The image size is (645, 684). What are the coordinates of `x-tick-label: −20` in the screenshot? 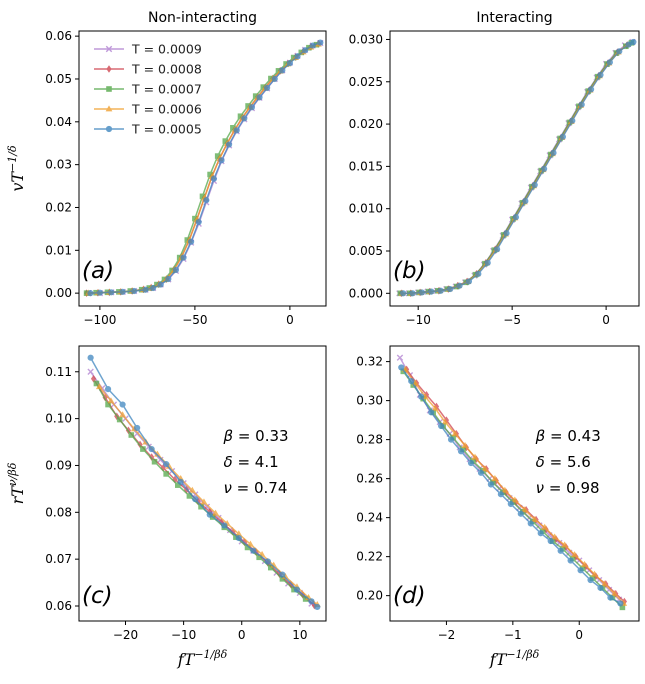 It's located at (125, 635).